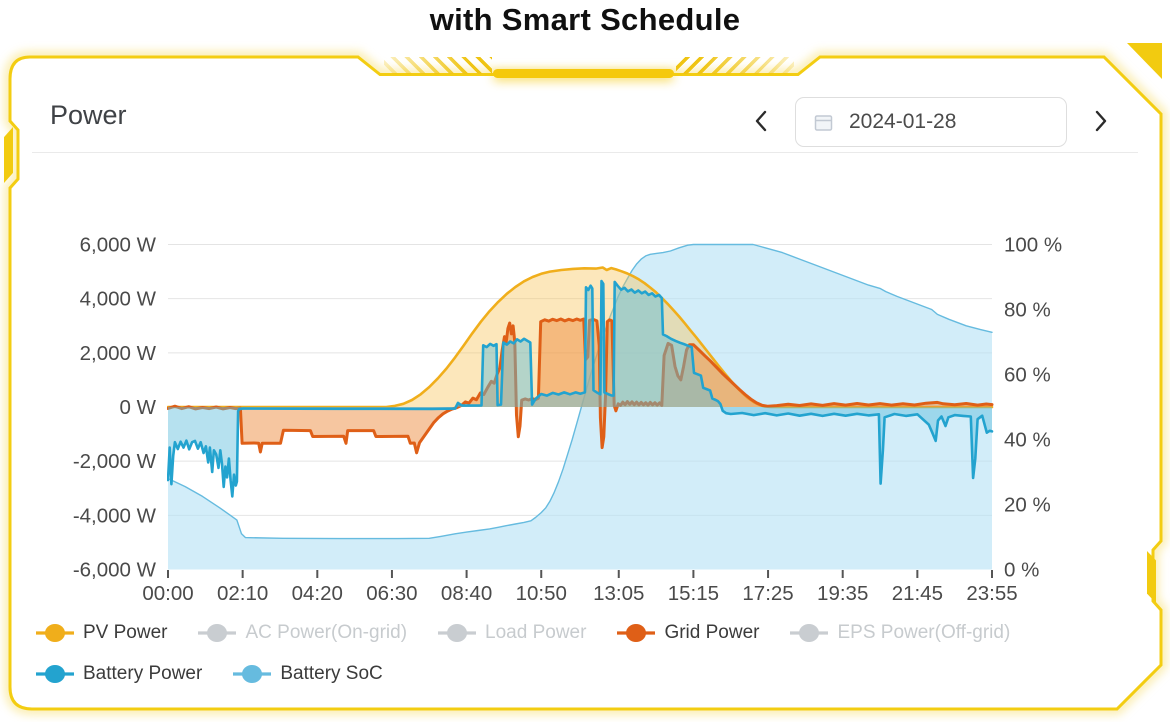 The width and height of the screenshot is (1170, 722). What do you see at coordinates (1151, 577) in the screenshot?
I see `frame-bracket-right` at bounding box center [1151, 577].